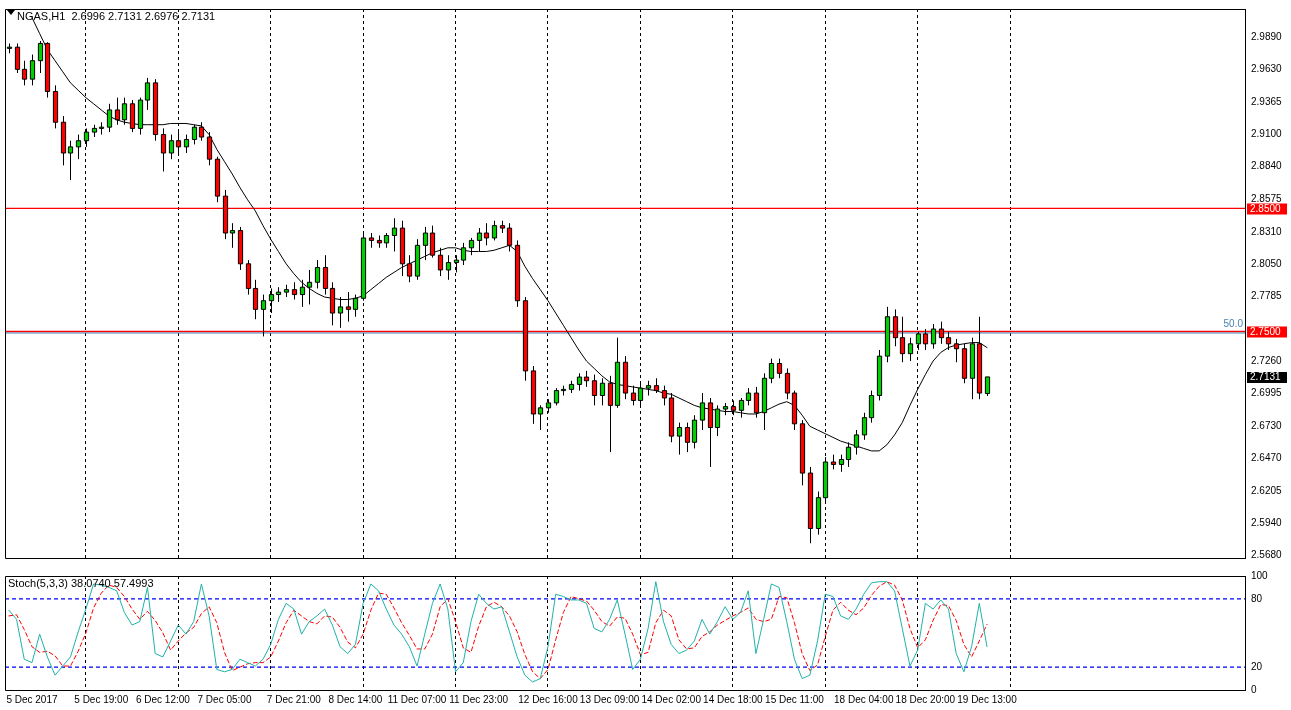 Image resolution: width=1291 pixels, height=710 pixels. I want to click on x-tick-label: 7 Dec 05:00, so click(224, 699).